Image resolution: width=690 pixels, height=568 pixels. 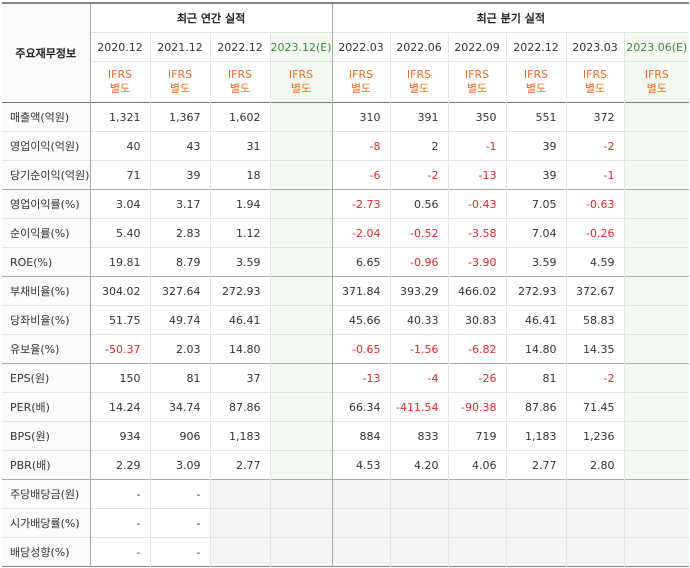 What do you see at coordinates (536, 320) in the screenshot?
I see `quarter-value-cell: 46.41` at bounding box center [536, 320].